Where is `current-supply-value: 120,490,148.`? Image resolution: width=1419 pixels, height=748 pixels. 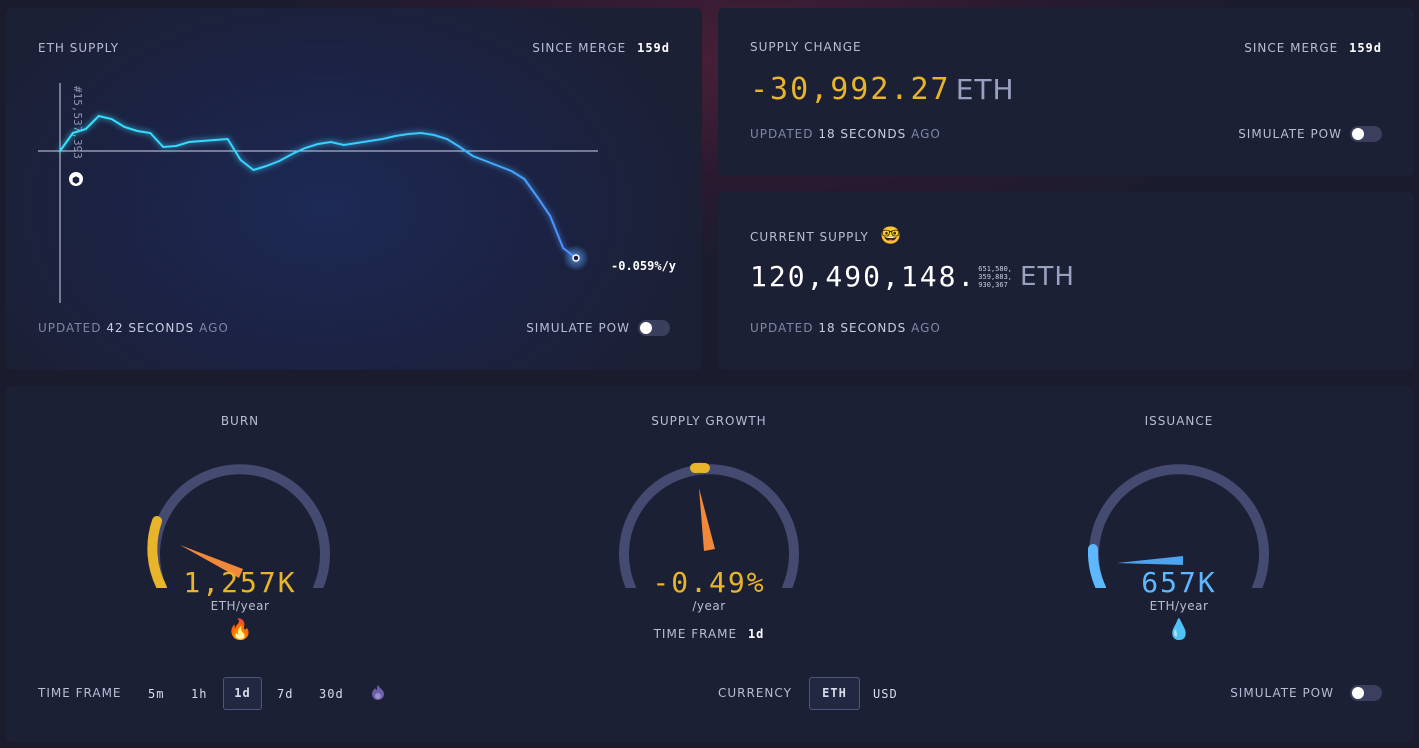 current-supply-value: 120,490,148. is located at coordinates (863, 276).